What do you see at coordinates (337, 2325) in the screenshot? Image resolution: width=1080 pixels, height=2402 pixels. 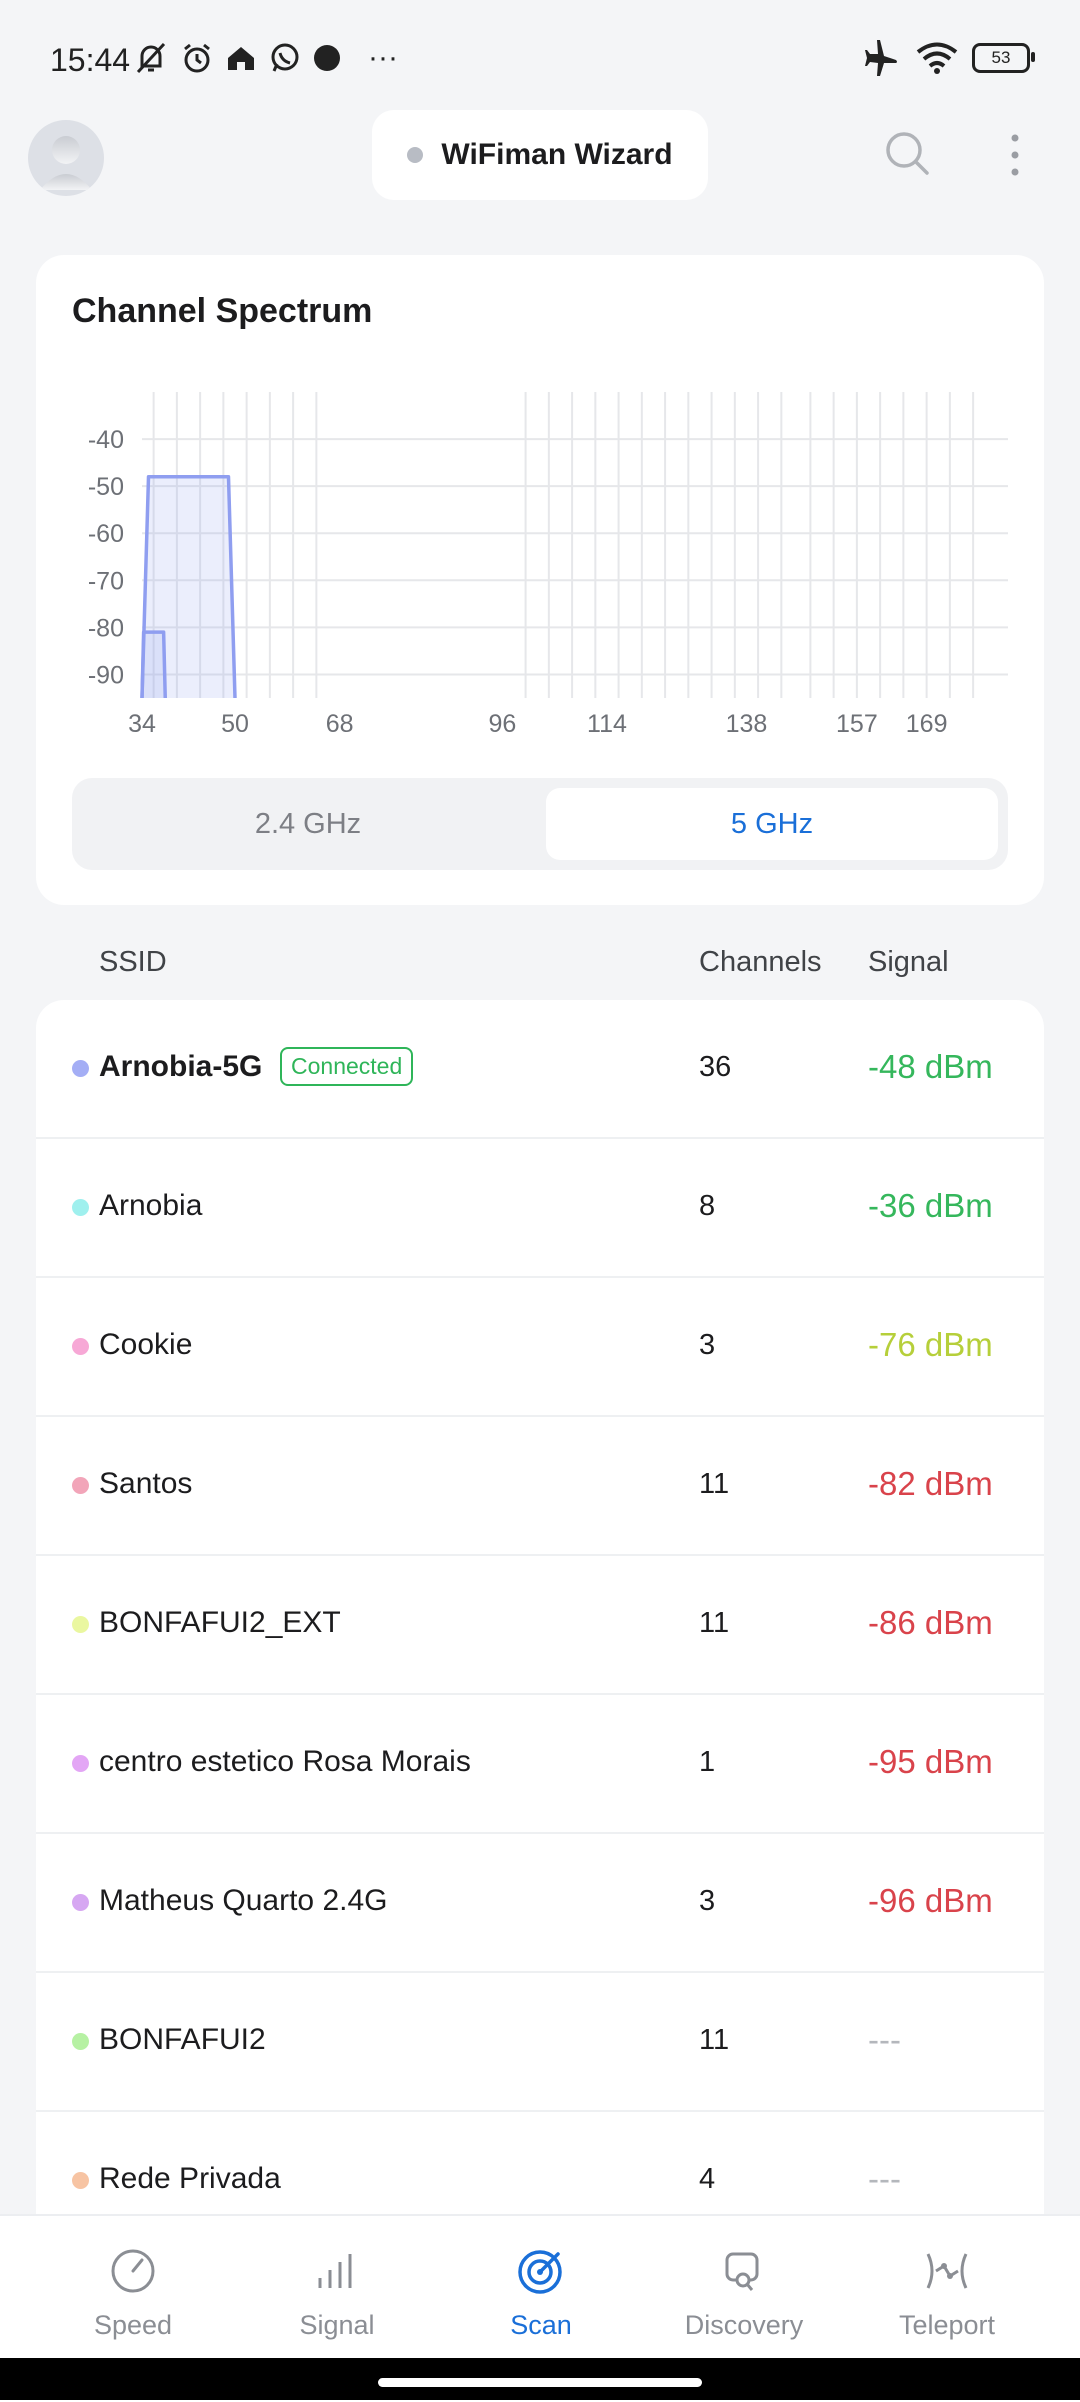 I see `nav-label: Signal` at bounding box center [337, 2325].